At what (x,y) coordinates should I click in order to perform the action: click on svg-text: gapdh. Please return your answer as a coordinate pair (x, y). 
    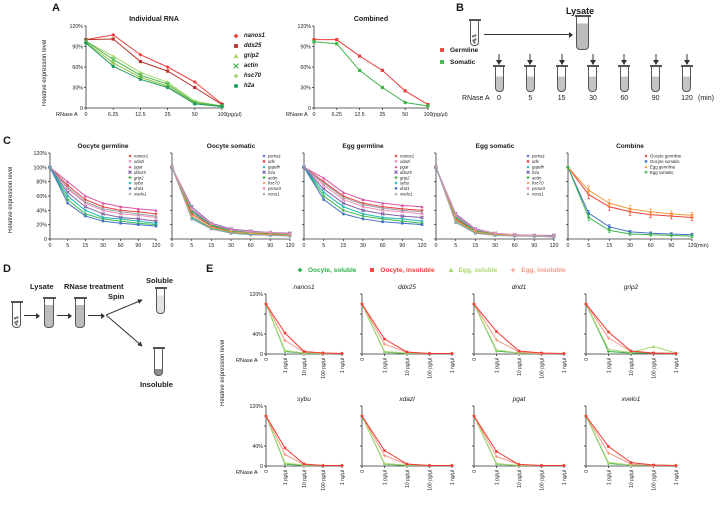
    Looking at the image, I should click on (274, 167).